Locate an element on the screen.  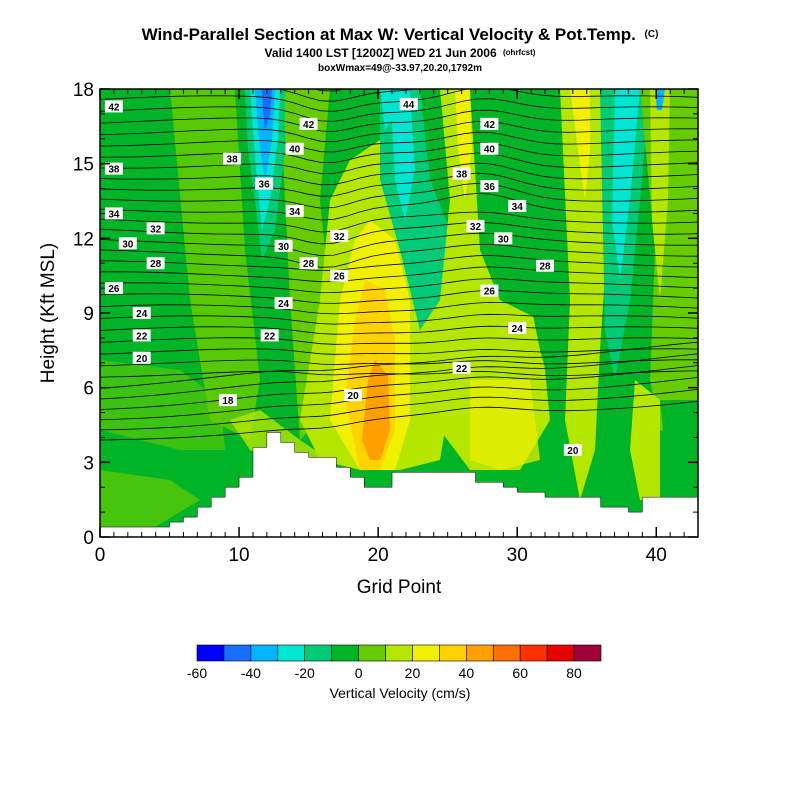
chart-subtitle2: boxWmax=49@-33.97,20.20,1792m is located at coordinates (400, 68).